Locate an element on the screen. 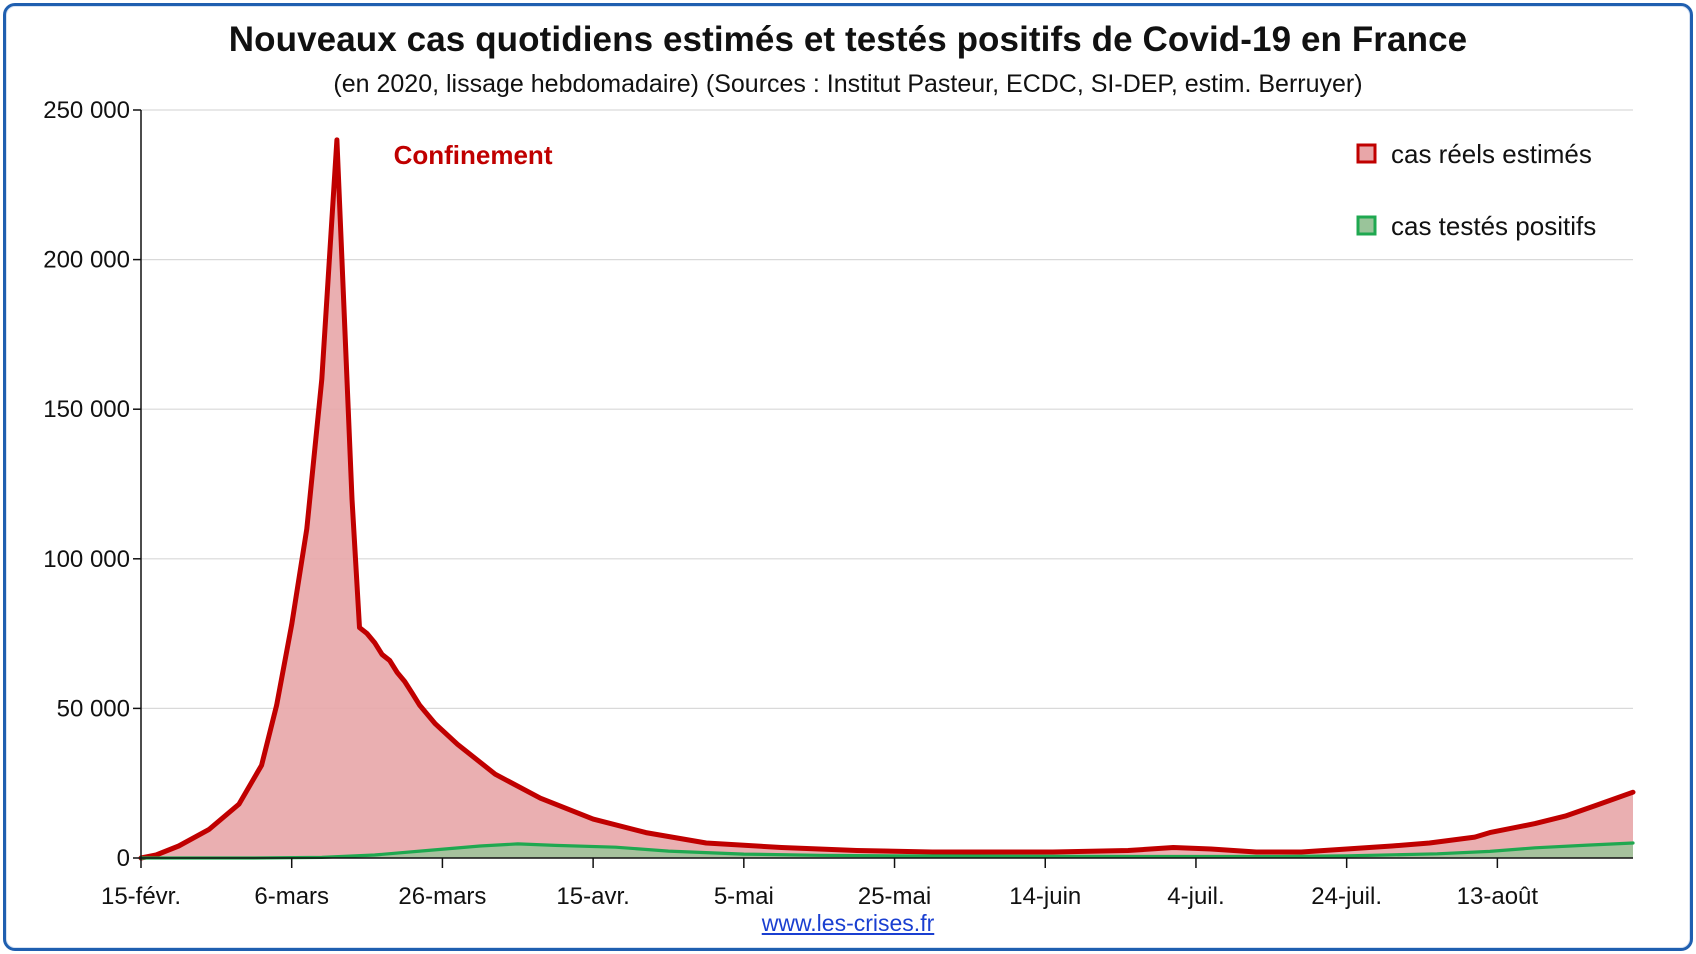 Image resolution: width=1696 pixels, height=954 pixels. y-tick-label: 50 000 is located at coordinates (93, 708).